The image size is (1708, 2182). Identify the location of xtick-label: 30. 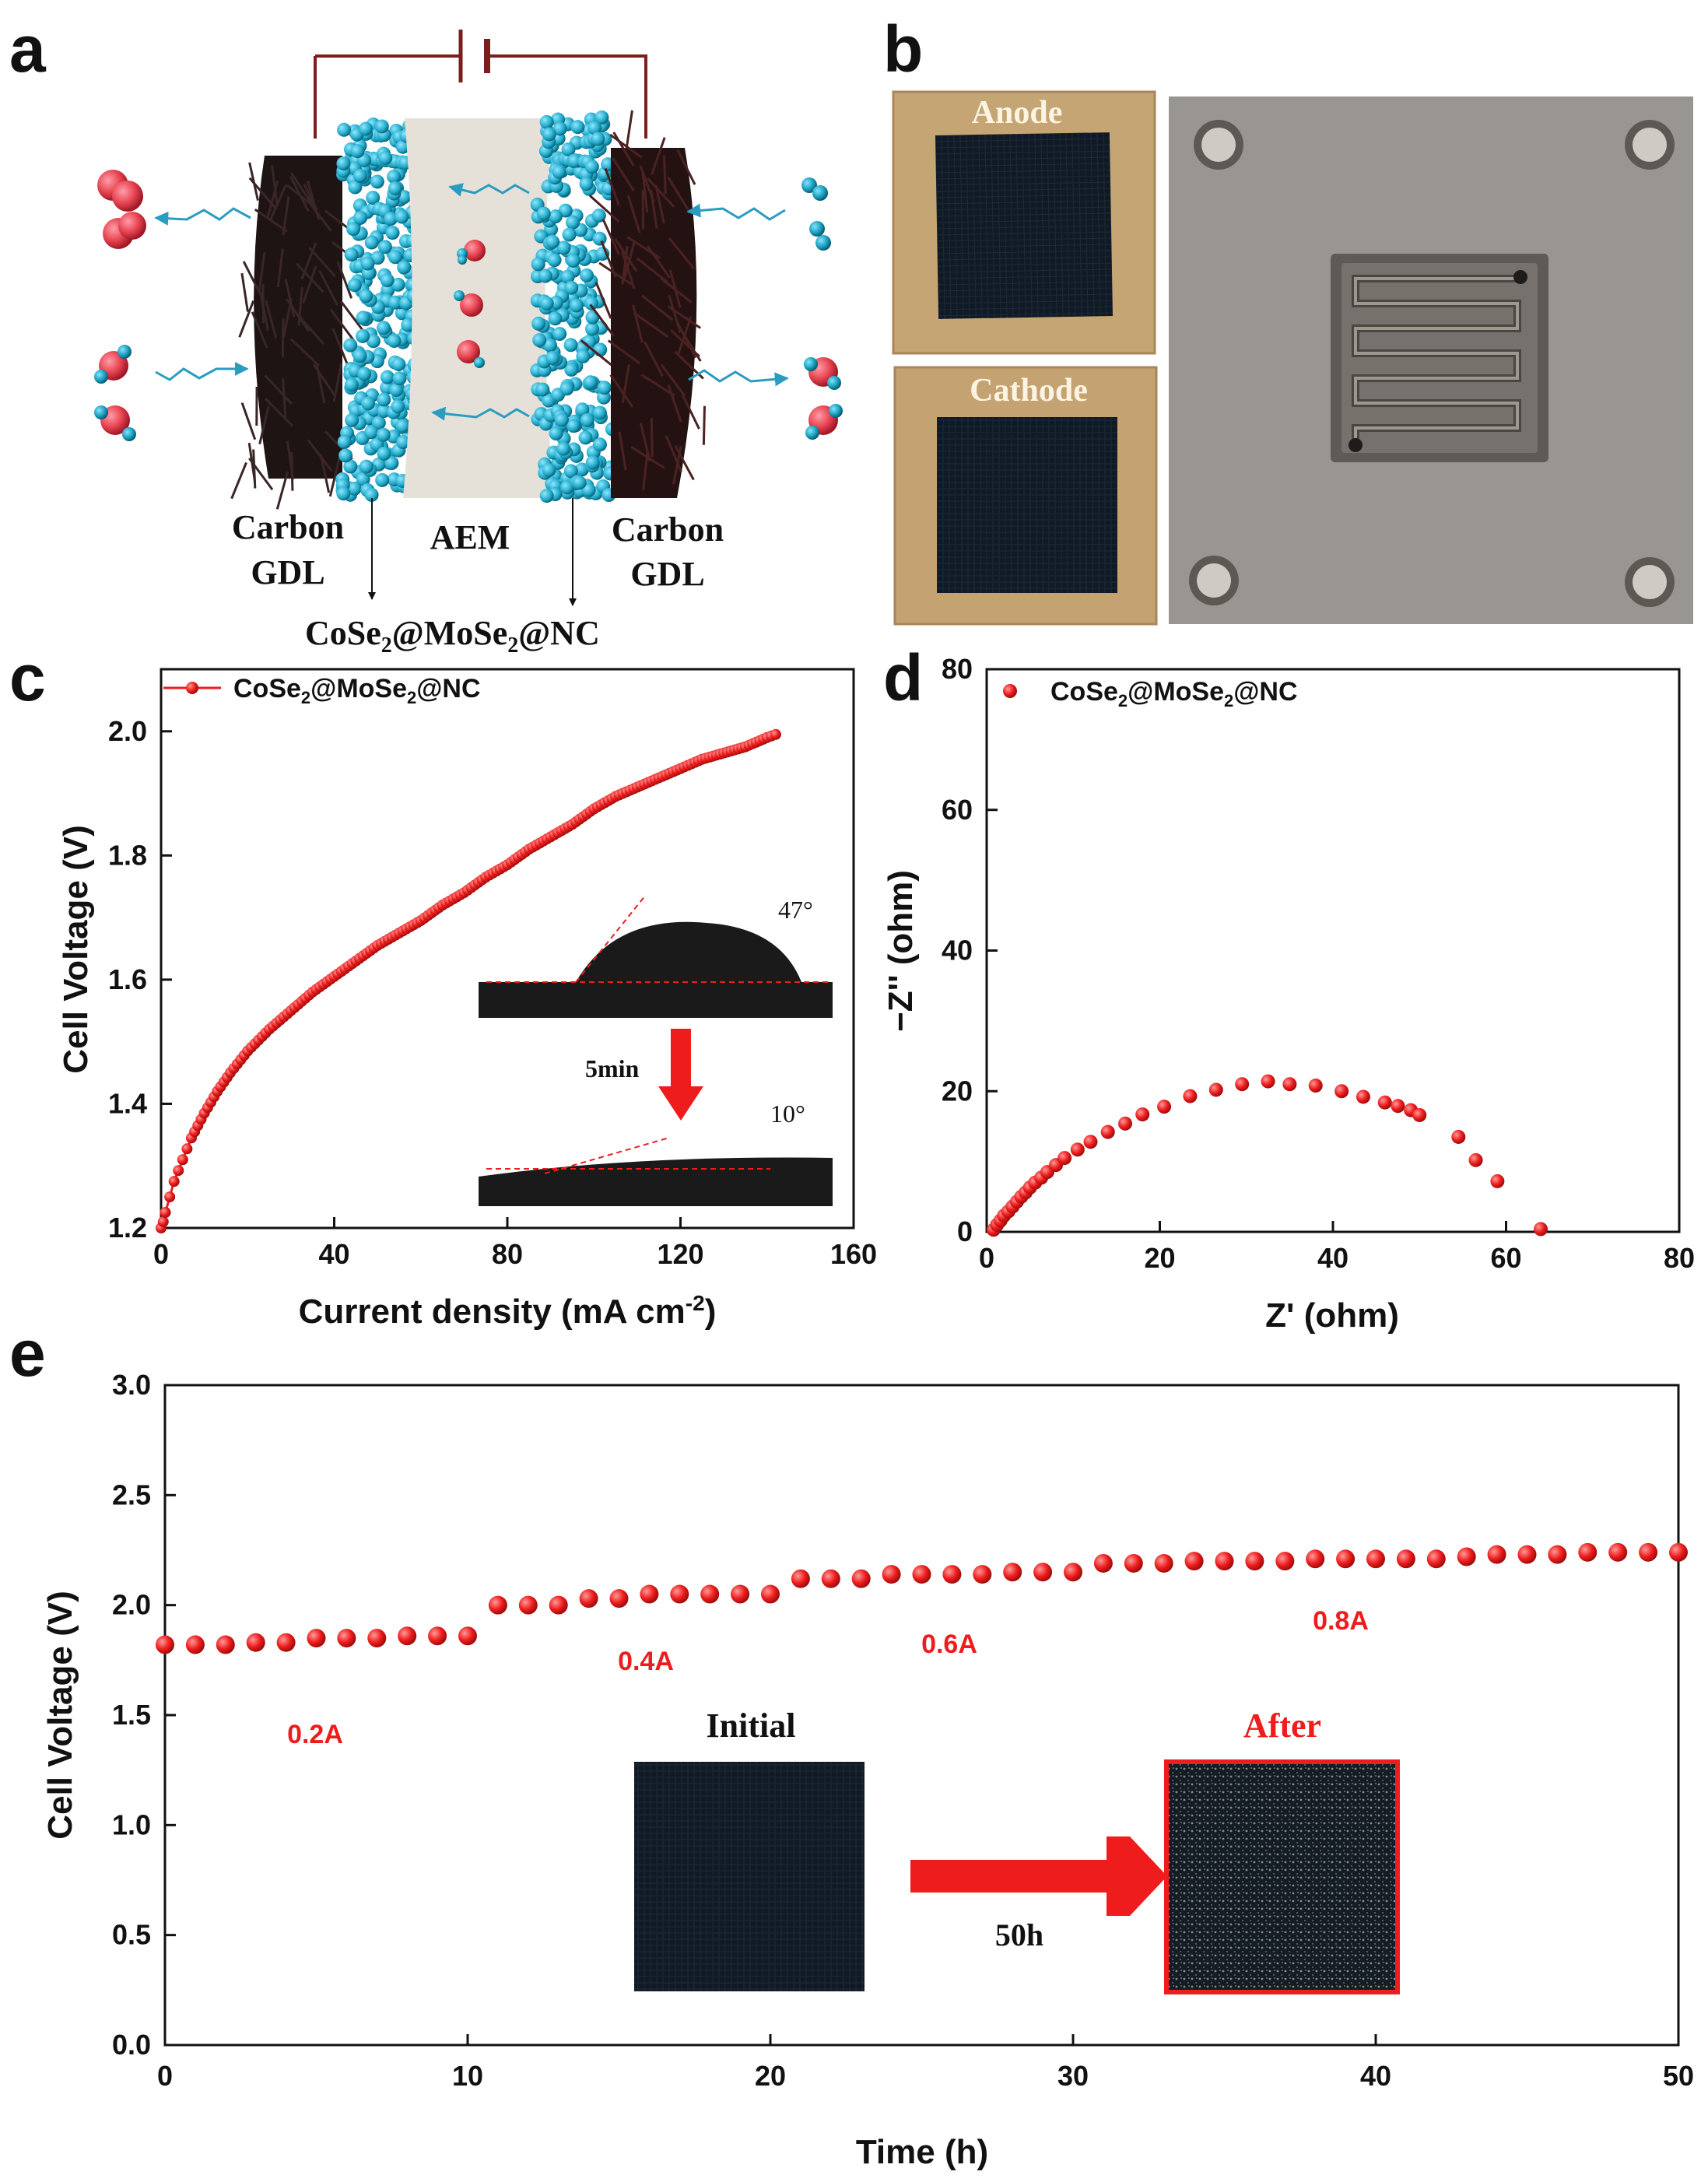
(1073, 2076).